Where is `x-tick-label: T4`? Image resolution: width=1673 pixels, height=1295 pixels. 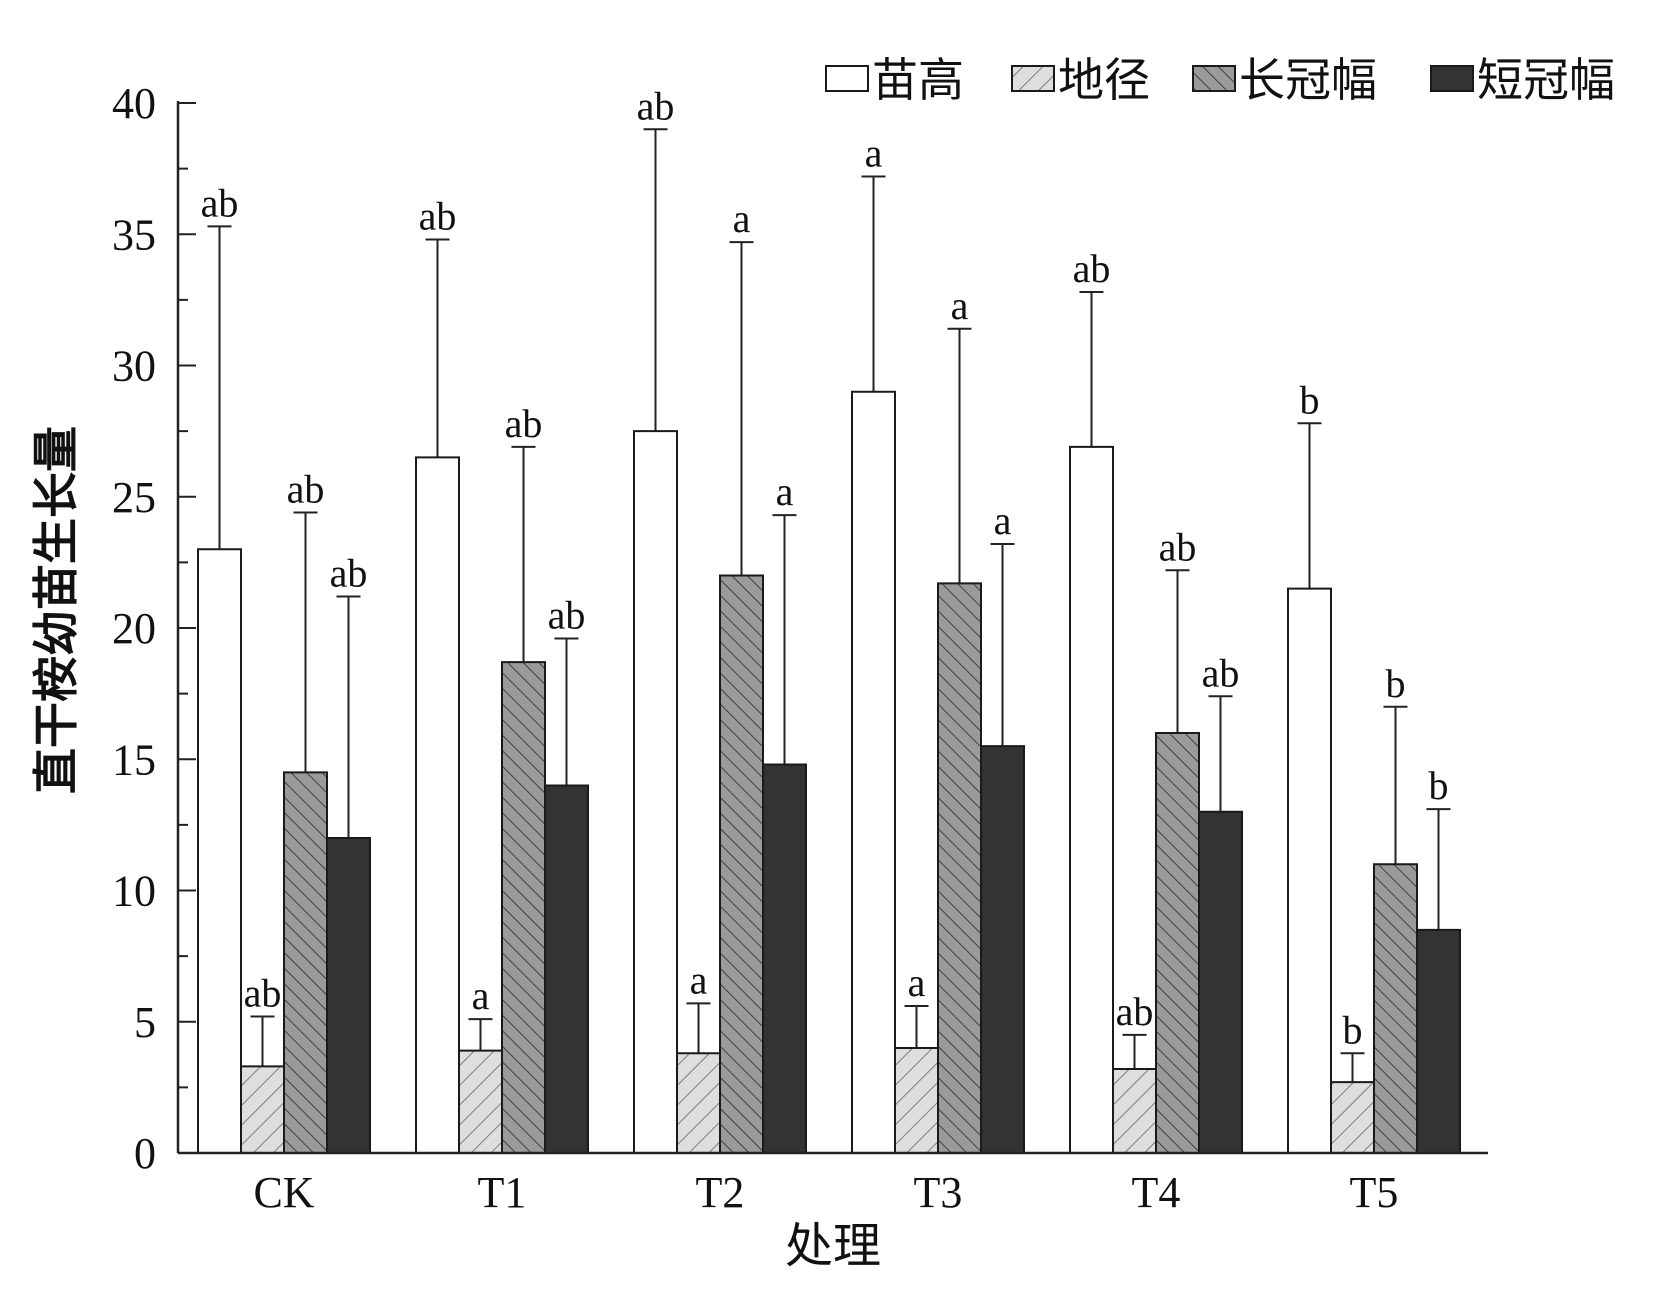
x-tick-label: T4 is located at coordinates (1156, 1192).